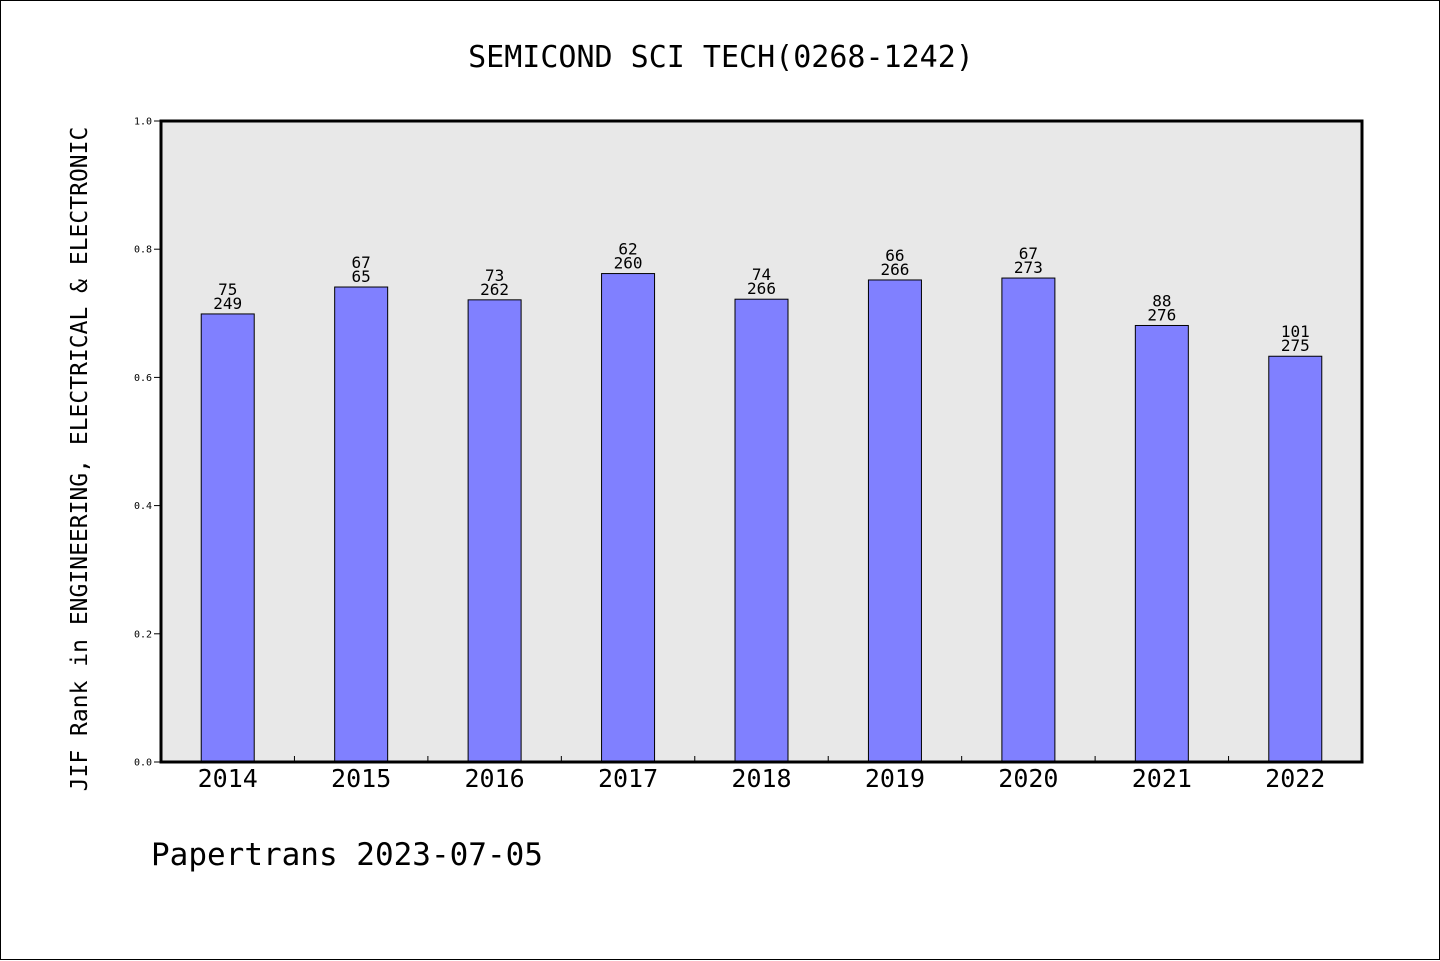 The height and width of the screenshot is (961, 1440). I want to click on bar-total-label: 262, so click(494, 289).